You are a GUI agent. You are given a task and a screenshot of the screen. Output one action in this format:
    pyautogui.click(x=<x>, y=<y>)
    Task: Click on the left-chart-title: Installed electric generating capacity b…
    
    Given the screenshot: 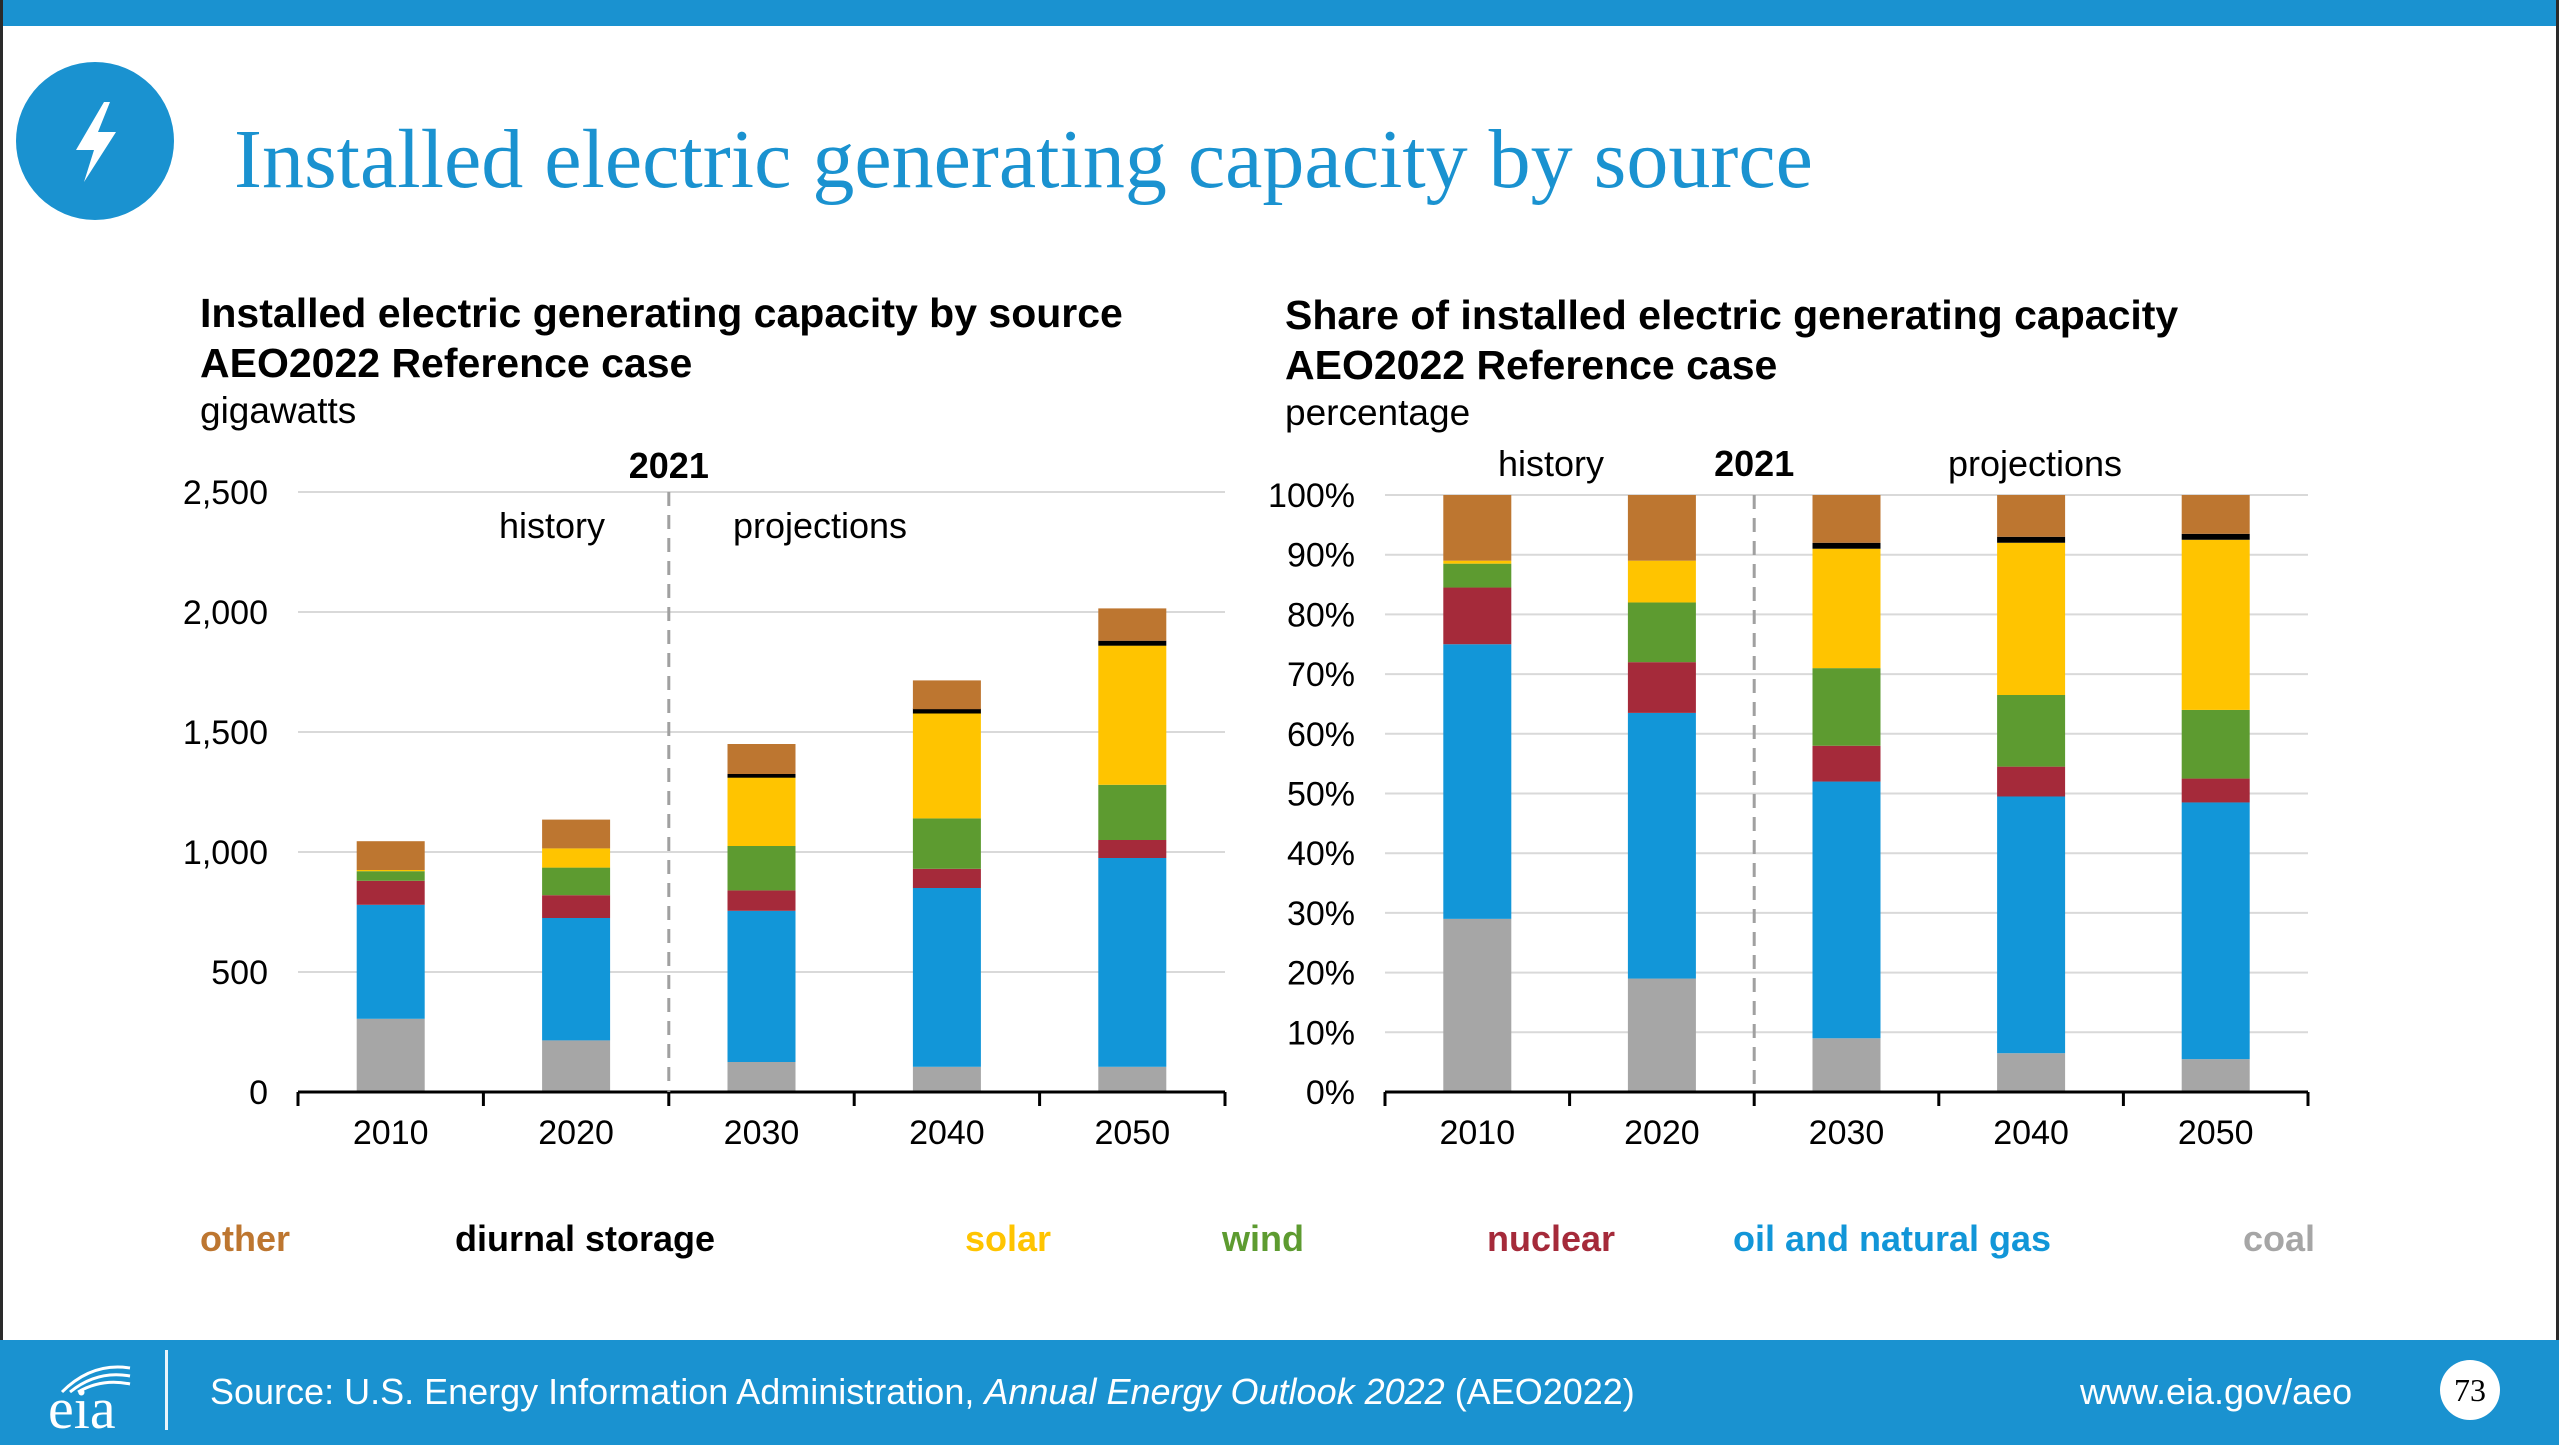 What is the action you would take?
    pyautogui.click(x=661, y=313)
    